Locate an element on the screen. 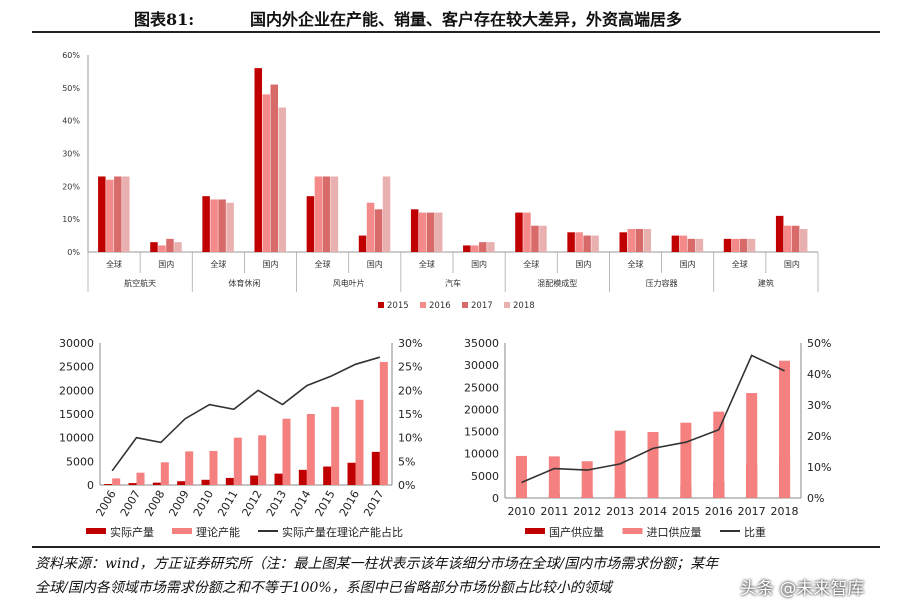 The height and width of the screenshot is (612, 903). left-y-tick-label: 10000 is located at coordinates (481, 454).